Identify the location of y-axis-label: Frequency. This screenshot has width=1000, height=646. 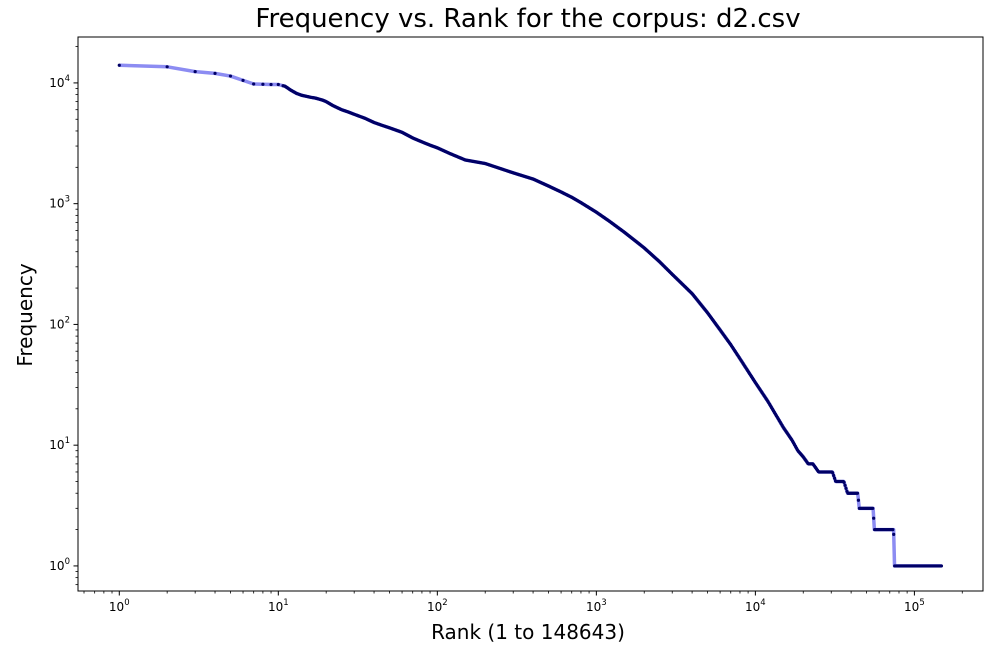
(25, 314).